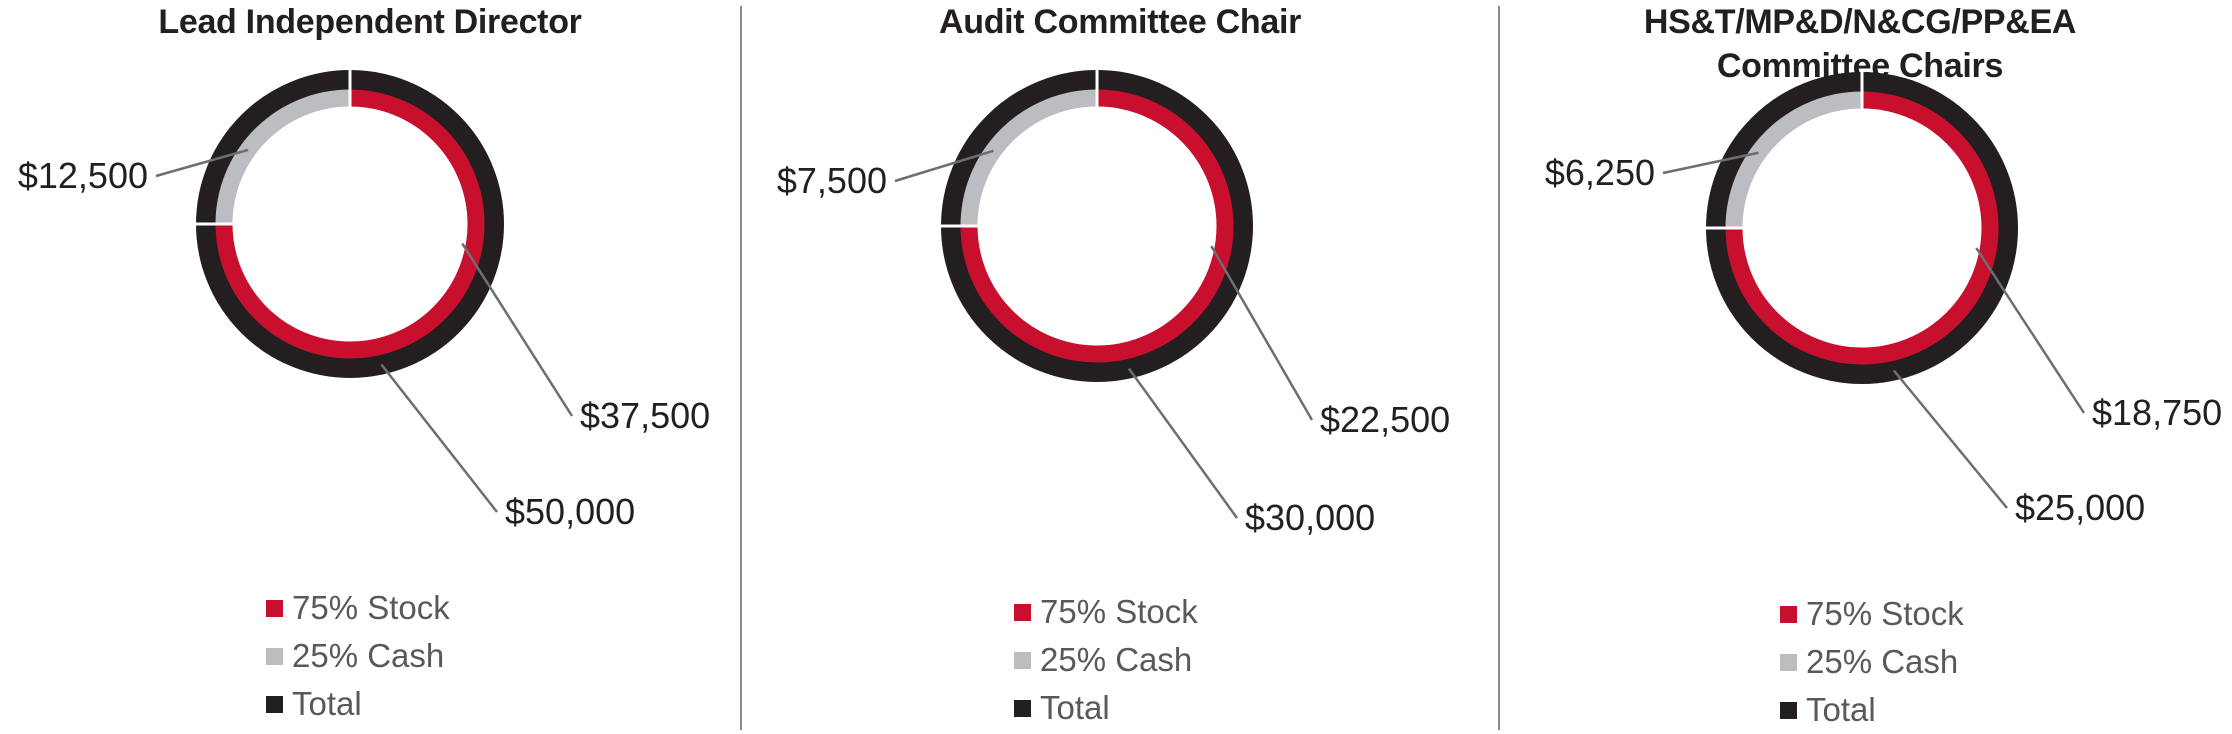  I want to click on cash-value-label: $7,500, so click(832, 180).